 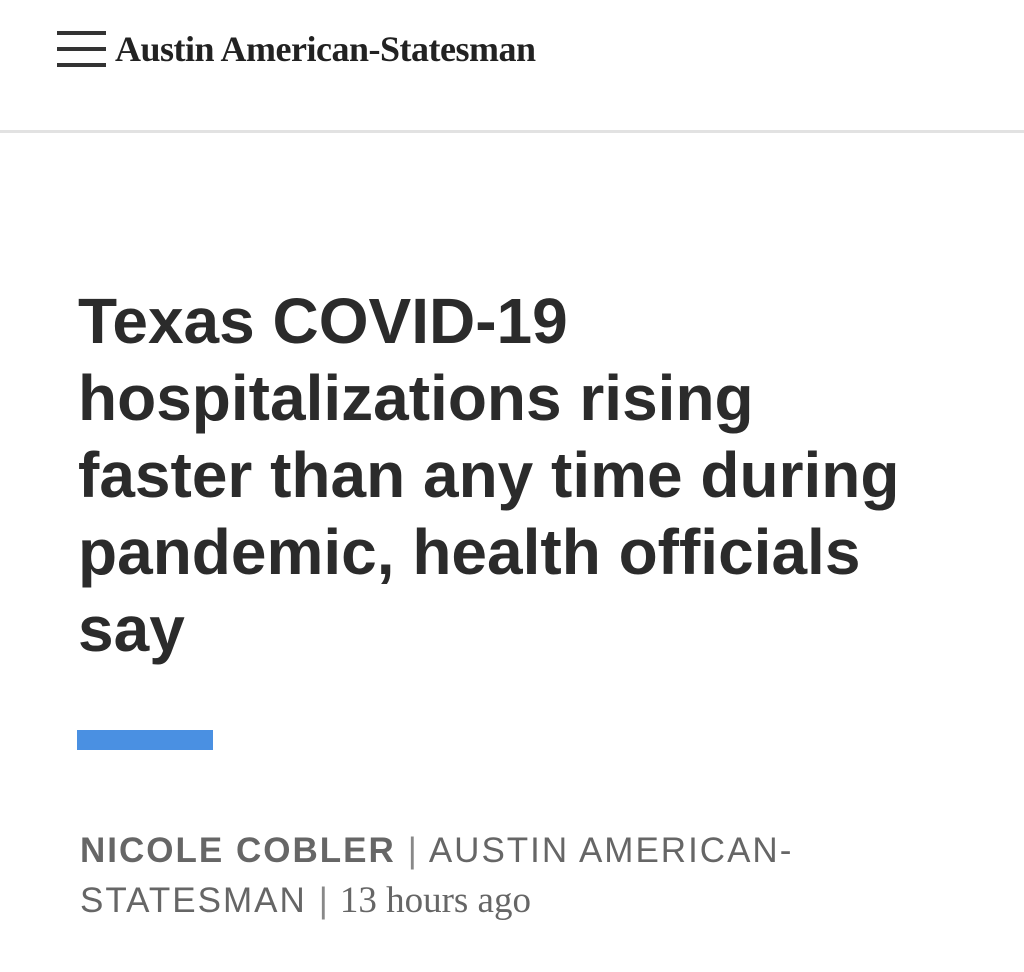 I want to click on timestamp: 13 hours ago, so click(x=435, y=900).